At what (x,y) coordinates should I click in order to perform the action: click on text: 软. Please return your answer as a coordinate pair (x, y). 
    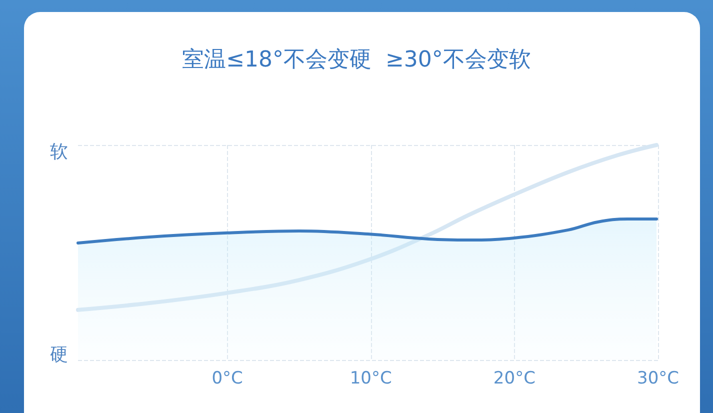
    Looking at the image, I should click on (59, 152).